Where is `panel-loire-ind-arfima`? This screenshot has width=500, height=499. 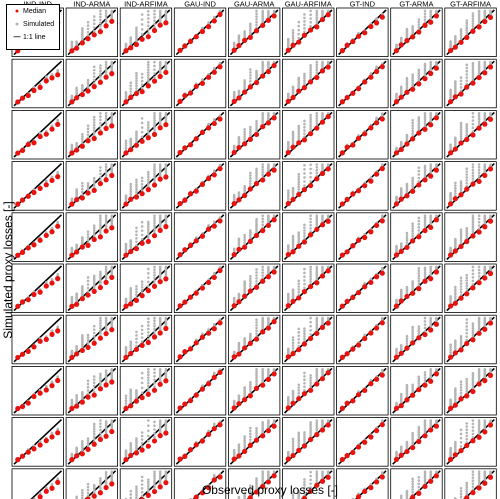
panel-loire-ind-arfima is located at coordinates (146, 390).